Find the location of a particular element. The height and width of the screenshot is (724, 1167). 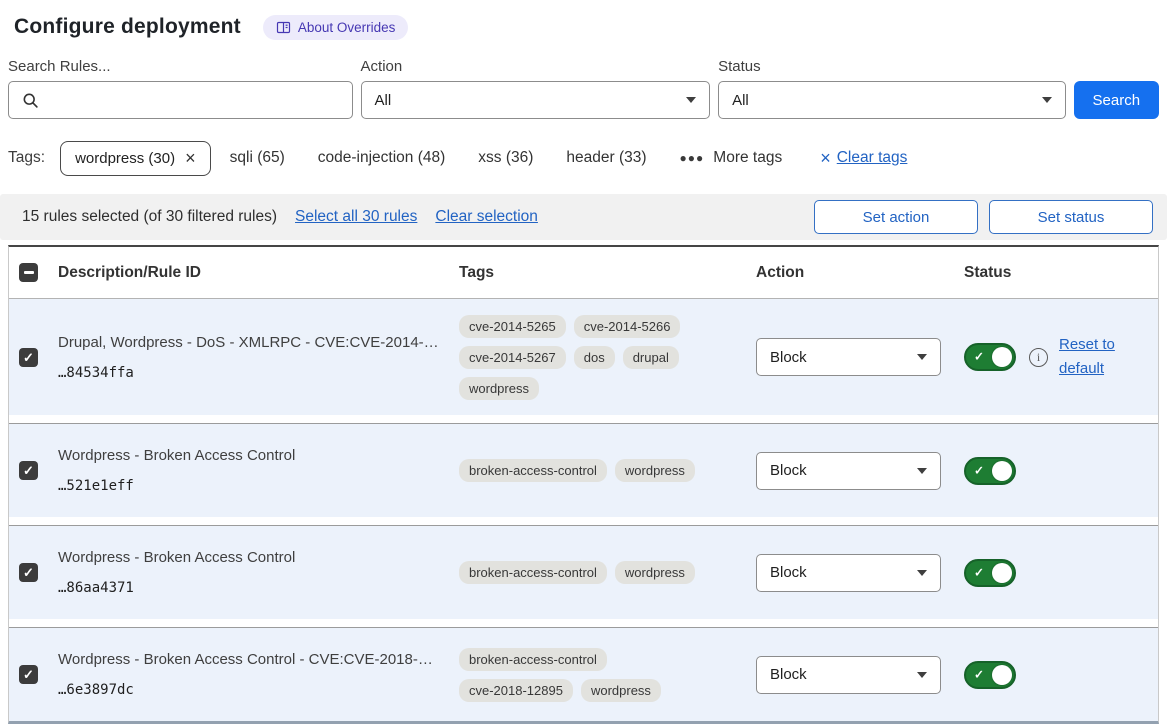

set-action-button: Set action is located at coordinates (896, 217).